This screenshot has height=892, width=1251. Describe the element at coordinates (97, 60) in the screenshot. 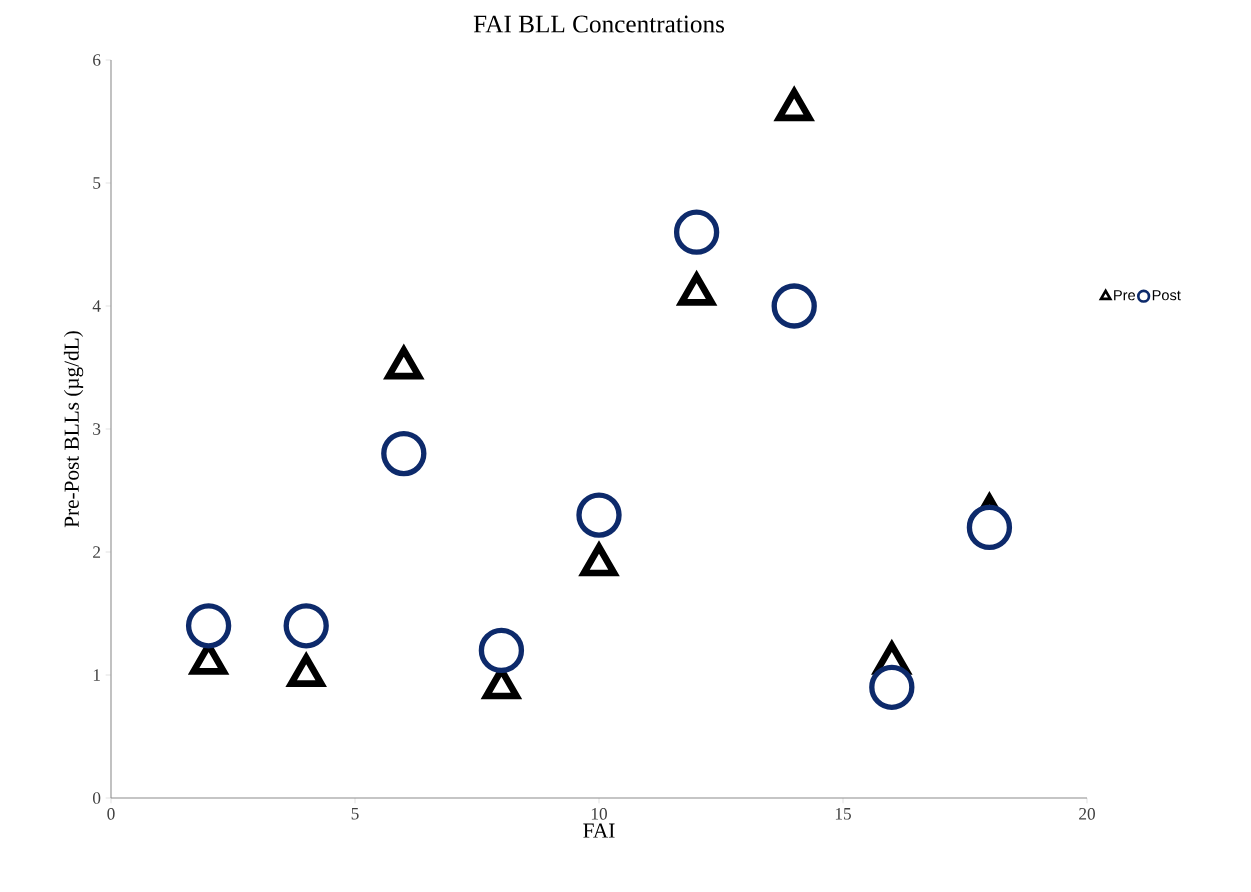

I see `y-tick-label: 6` at that location.